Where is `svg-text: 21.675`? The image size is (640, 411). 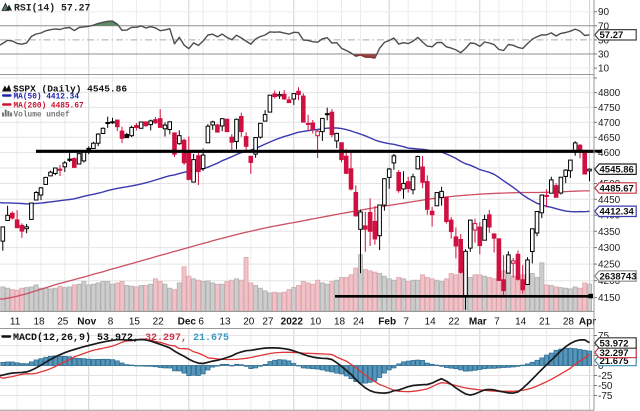
svg-text: 21.675 is located at coordinates (615, 361).